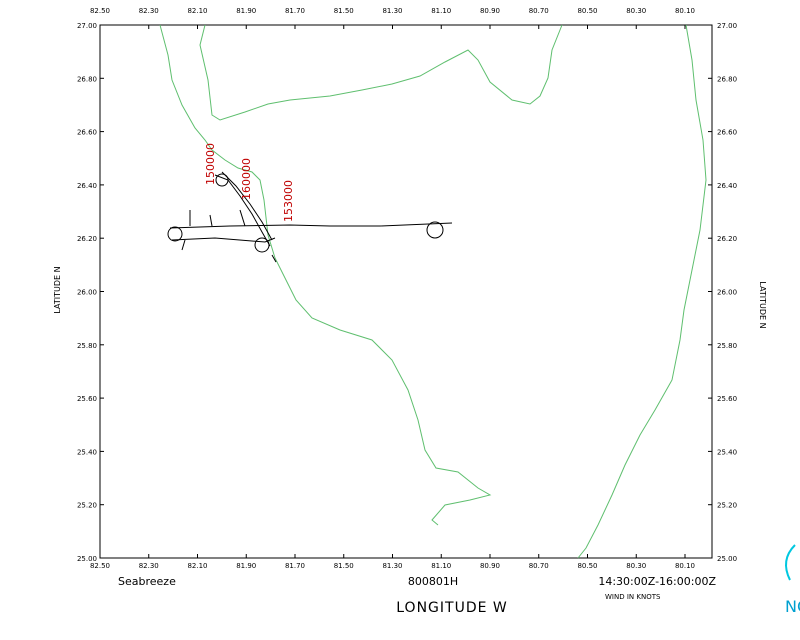  I want to click on right-tick-label: 25.40, so click(727, 452).